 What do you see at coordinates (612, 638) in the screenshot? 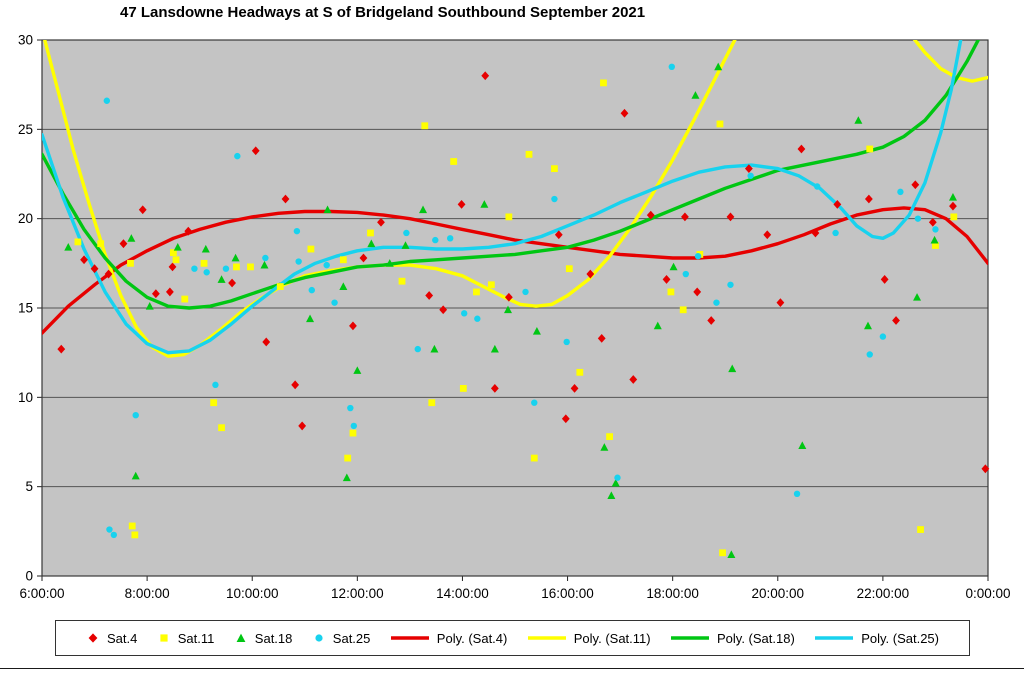
I see `legend-label: Poly. (Sat.11)` at bounding box center [612, 638].